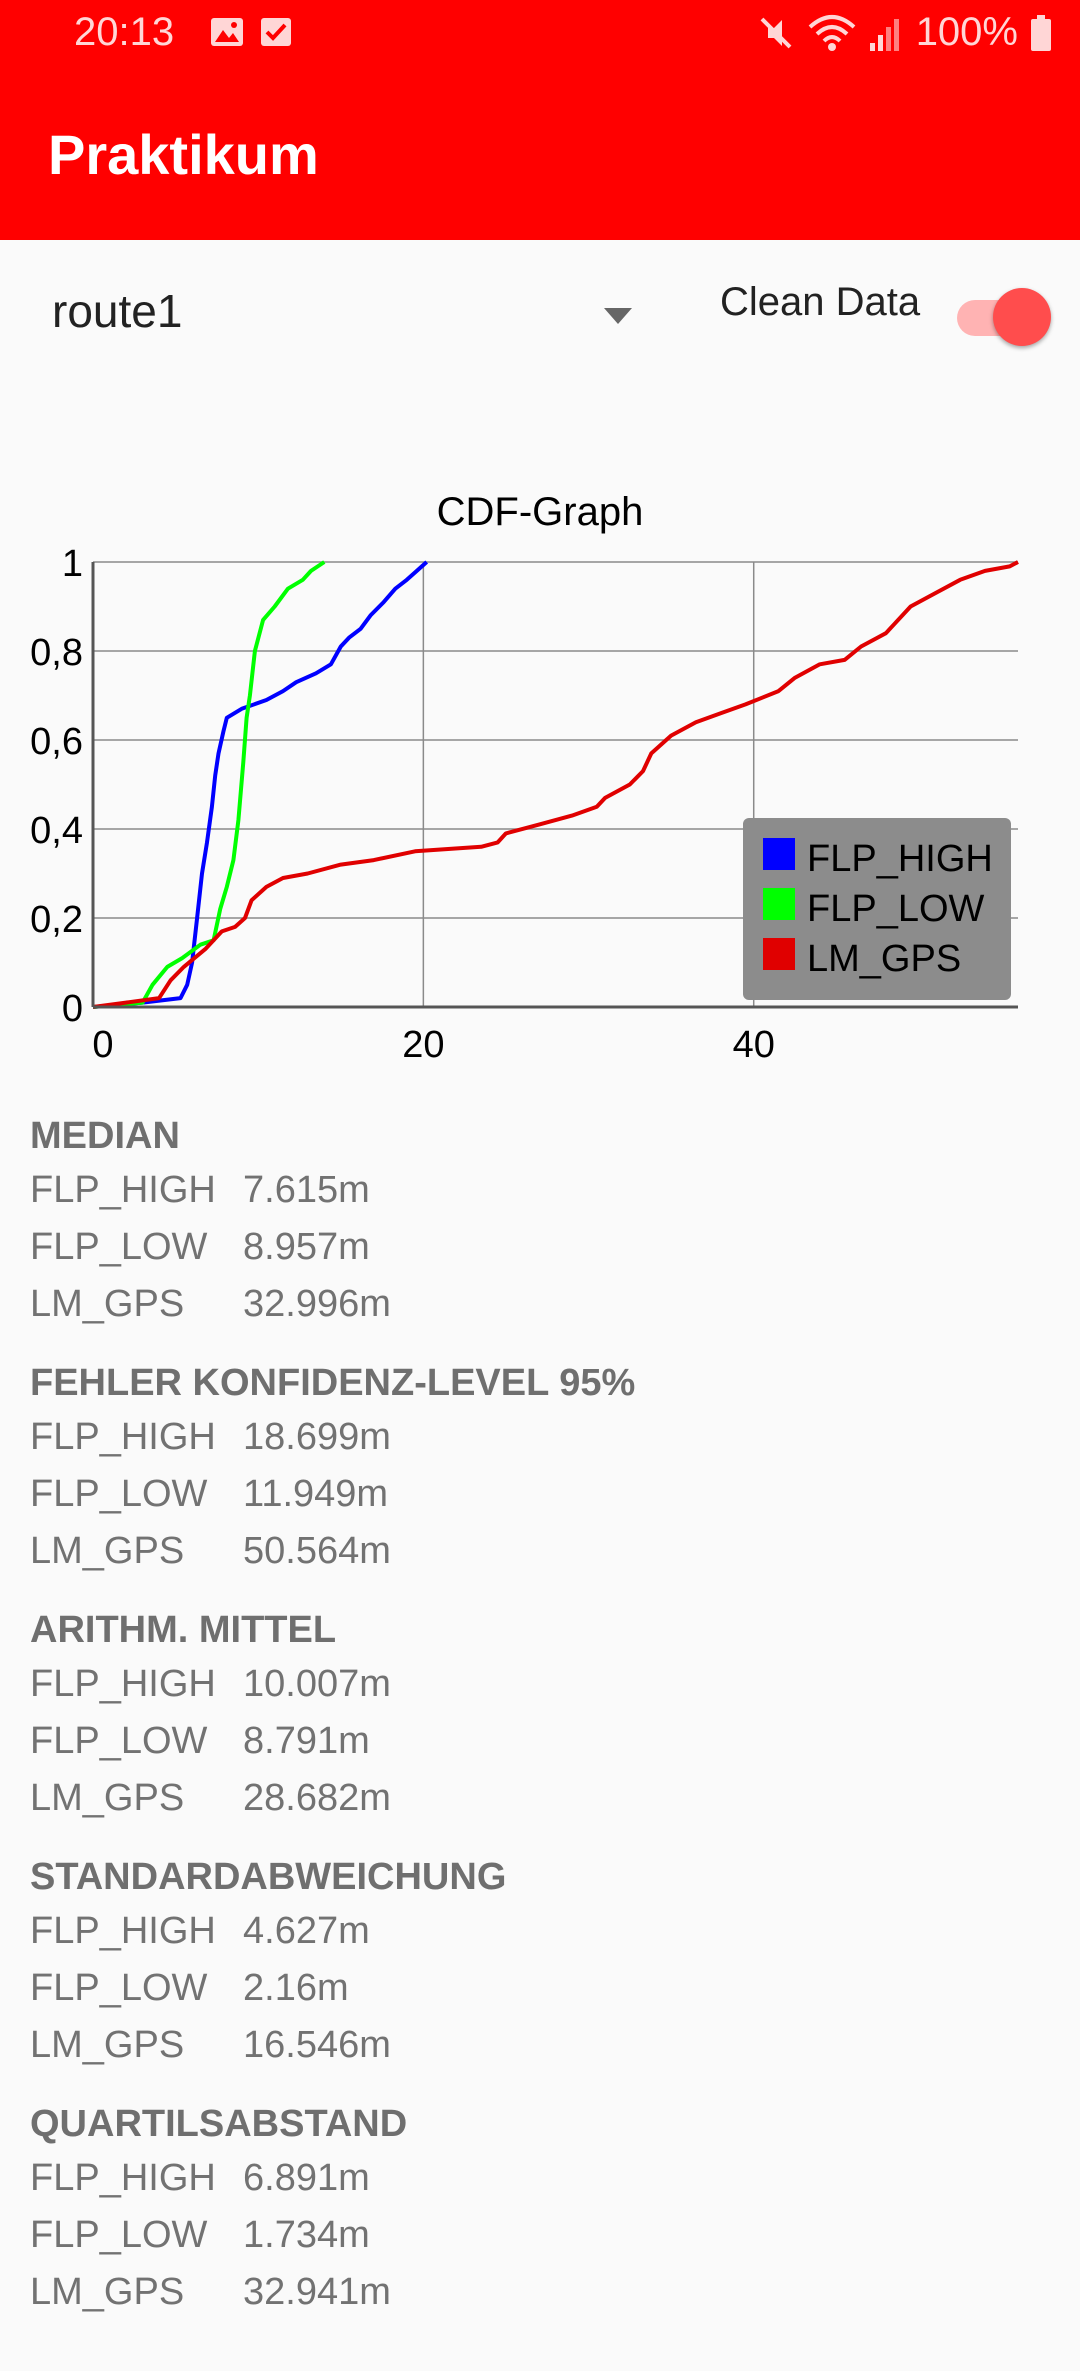 The image size is (1080, 2371). I want to click on stat-value: 6.891m, so click(306, 2178).